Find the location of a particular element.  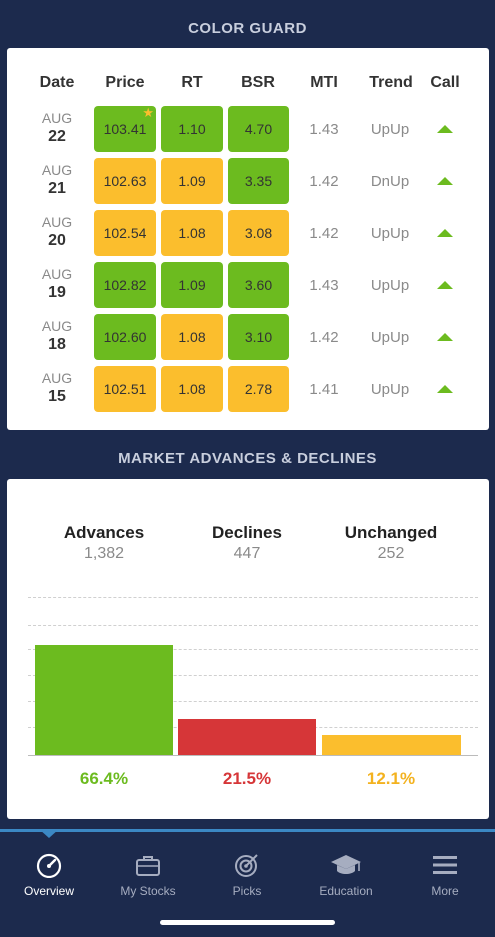

price-value: 102.63 is located at coordinates (125, 181).